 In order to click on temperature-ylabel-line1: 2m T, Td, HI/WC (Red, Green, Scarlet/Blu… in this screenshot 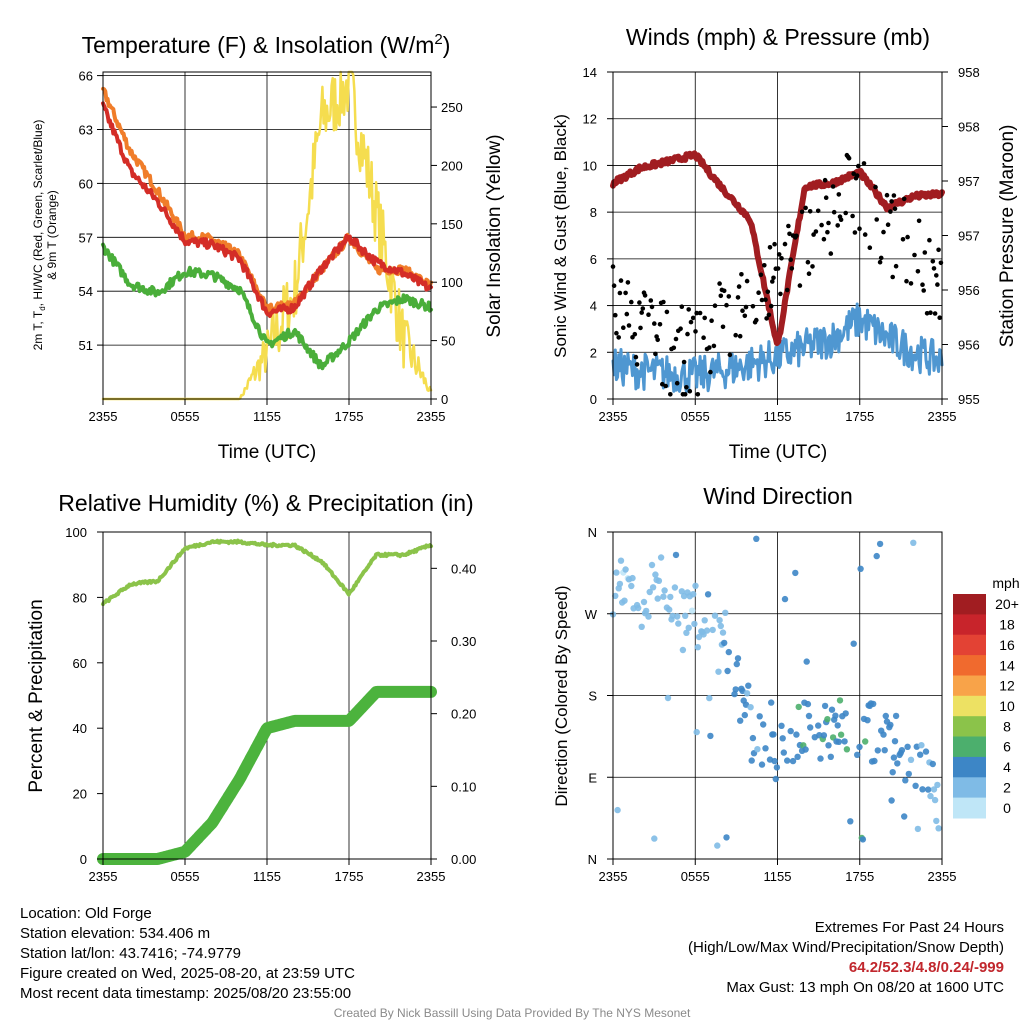, I will do `click(39, 235)`.